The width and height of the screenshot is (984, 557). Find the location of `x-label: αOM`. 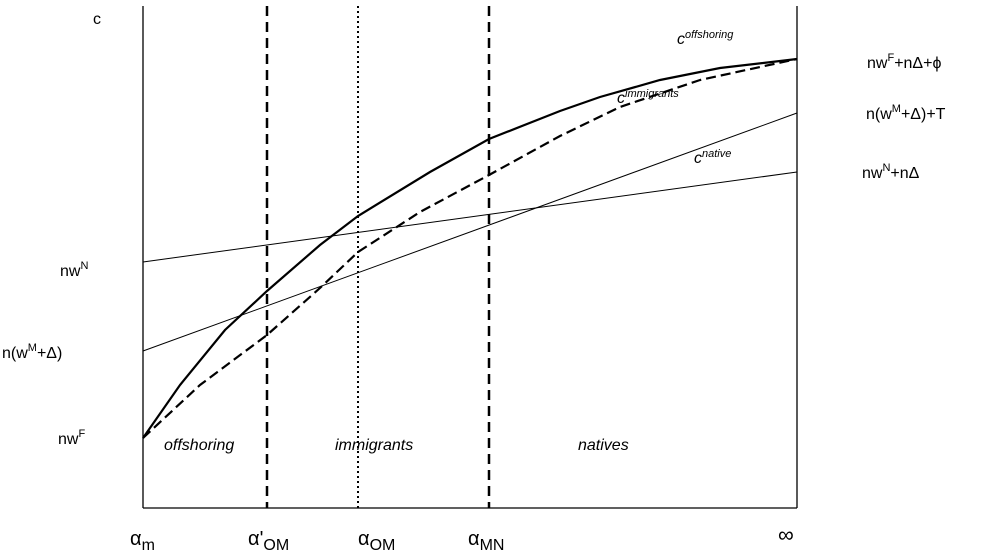

x-label: αOM is located at coordinates (376, 541).